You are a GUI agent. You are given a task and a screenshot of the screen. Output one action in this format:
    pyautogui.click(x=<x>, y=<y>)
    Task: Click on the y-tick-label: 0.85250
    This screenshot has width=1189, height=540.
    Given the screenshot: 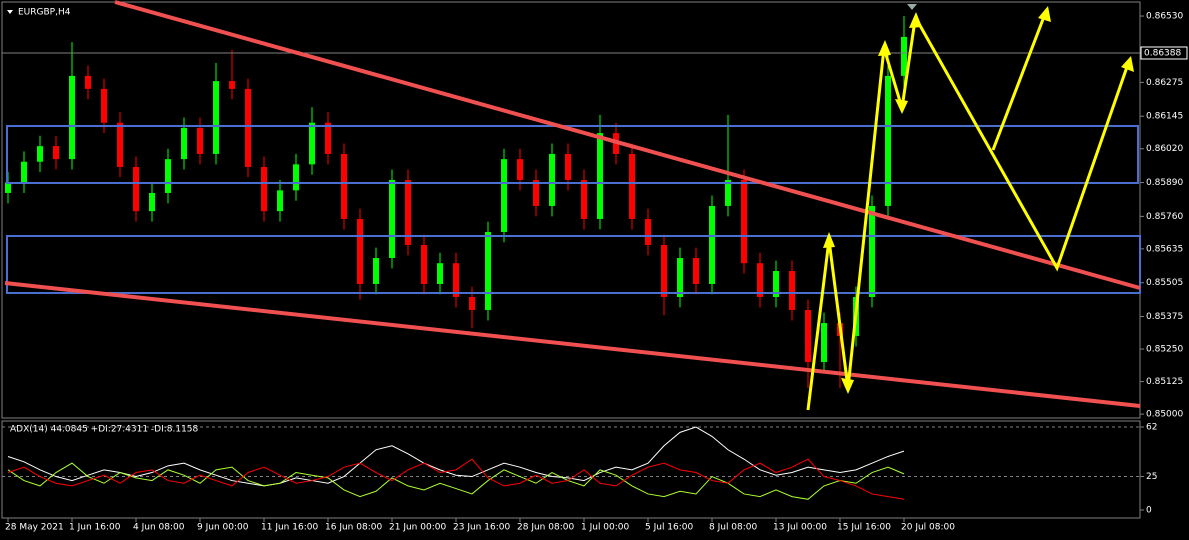 What is the action you would take?
    pyautogui.click(x=1164, y=350)
    